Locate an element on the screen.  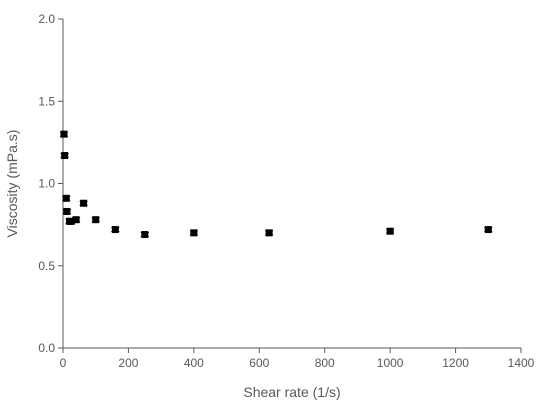
y-tick-label: 1.0 is located at coordinates (46, 184).